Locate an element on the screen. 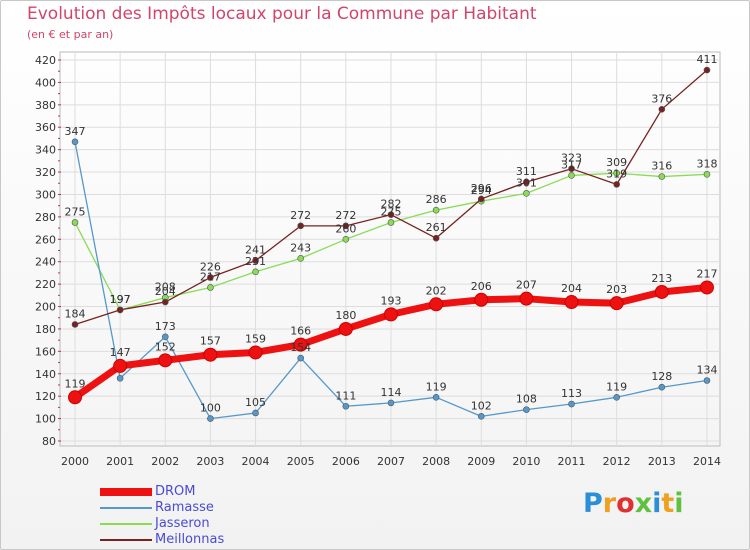 The width and height of the screenshot is (750, 550). data-label: 203 is located at coordinates (616, 289).